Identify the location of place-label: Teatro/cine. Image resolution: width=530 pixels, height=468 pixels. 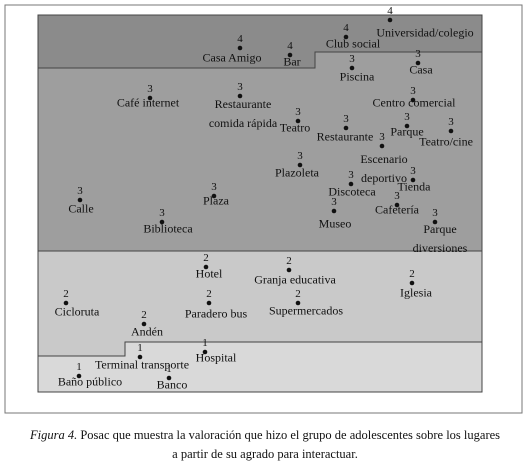
(446, 141).